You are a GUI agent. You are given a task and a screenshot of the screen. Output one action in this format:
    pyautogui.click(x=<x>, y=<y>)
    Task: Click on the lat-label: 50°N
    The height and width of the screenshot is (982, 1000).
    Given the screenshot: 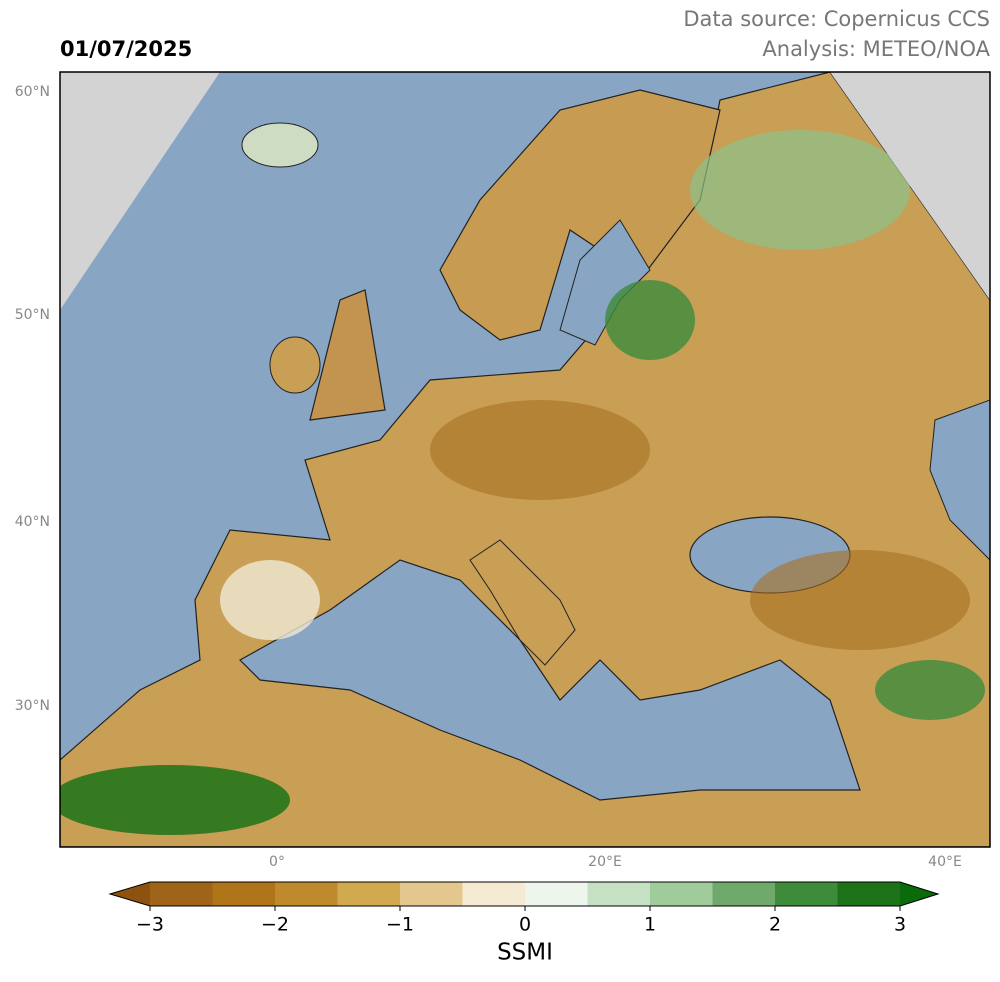 What is the action you would take?
    pyautogui.click(x=32, y=315)
    